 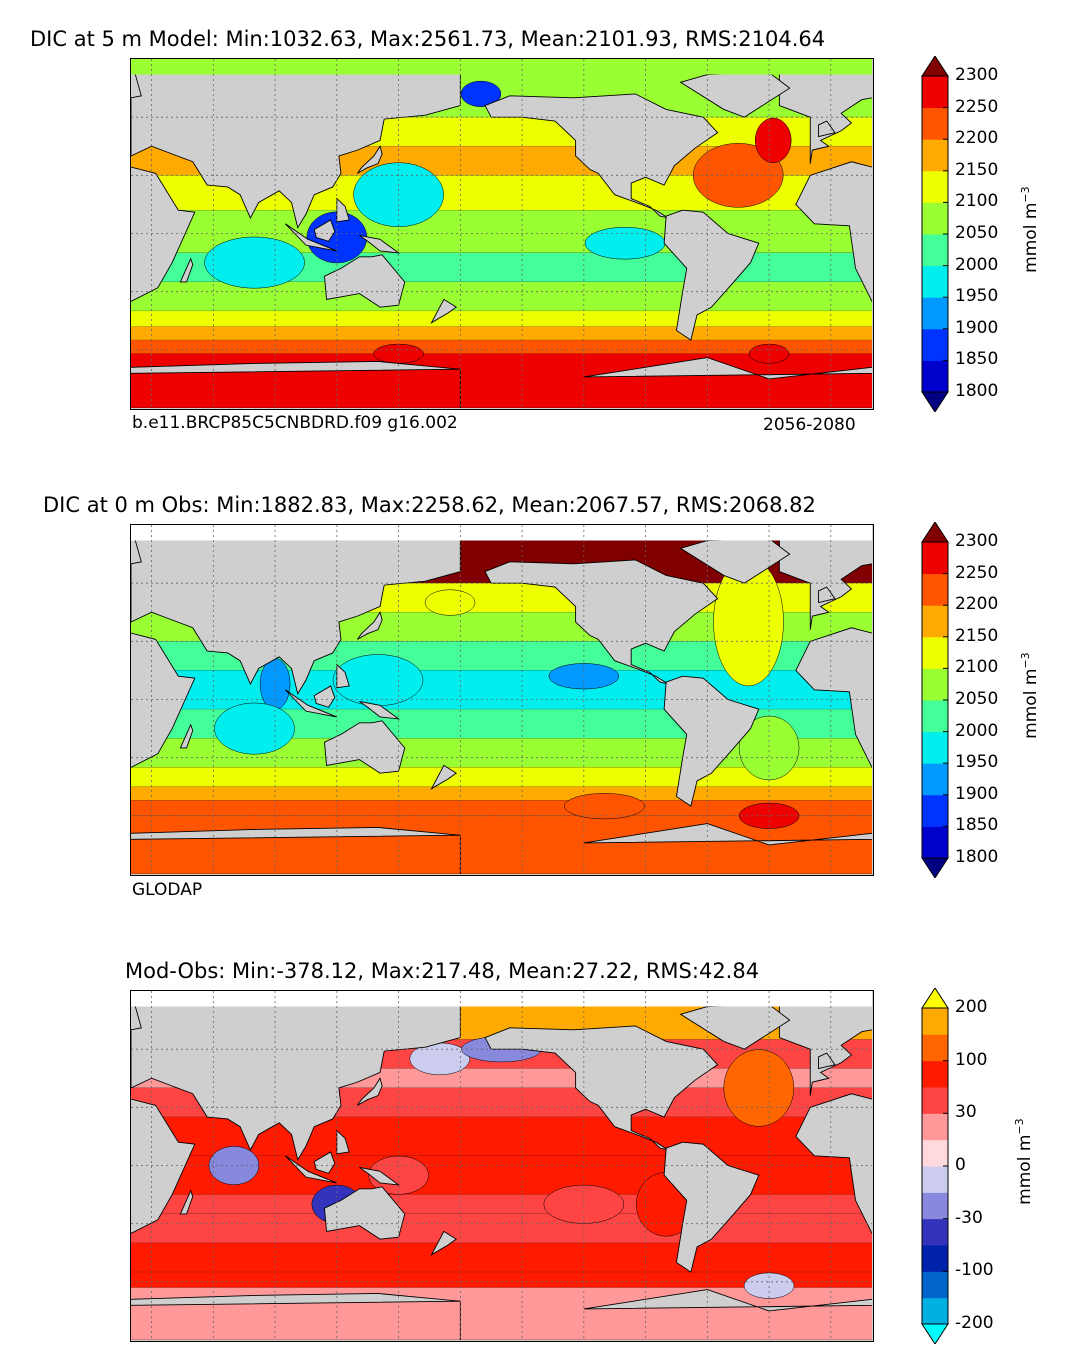 What do you see at coordinates (977, 327) in the screenshot?
I see `colorbar-tick-label: 1900` at bounding box center [977, 327].